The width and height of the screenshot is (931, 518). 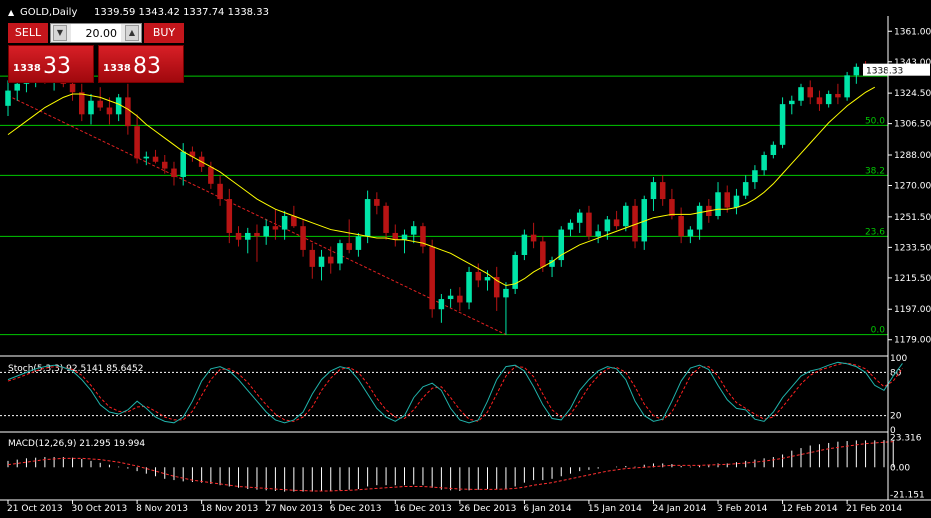 I want to click on sell-button: SELL, so click(x=28, y=33).